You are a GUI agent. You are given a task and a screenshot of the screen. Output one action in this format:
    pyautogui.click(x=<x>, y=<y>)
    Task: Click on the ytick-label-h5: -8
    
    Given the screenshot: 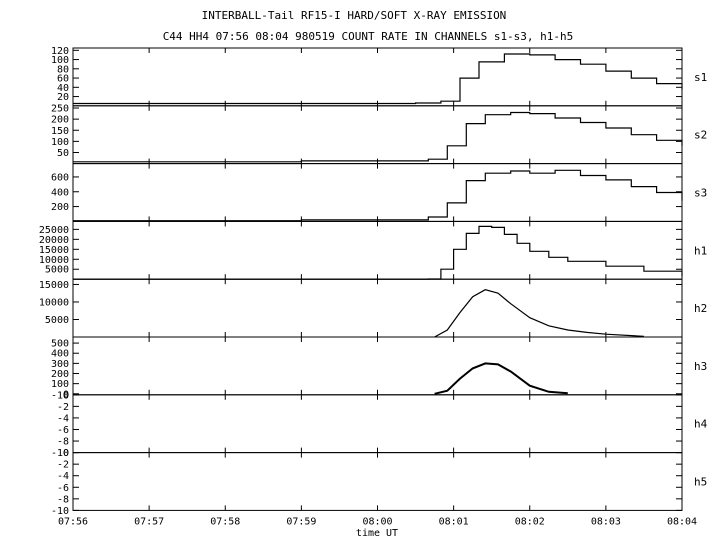 What is the action you would take?
    pyautogui.click(x=63, y=499)
    